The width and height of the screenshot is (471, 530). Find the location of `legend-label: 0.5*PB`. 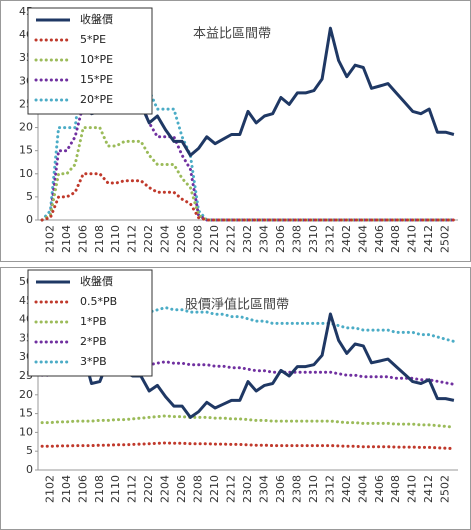

legend-label: 0.5*PB is located at coordinates (98, 301).